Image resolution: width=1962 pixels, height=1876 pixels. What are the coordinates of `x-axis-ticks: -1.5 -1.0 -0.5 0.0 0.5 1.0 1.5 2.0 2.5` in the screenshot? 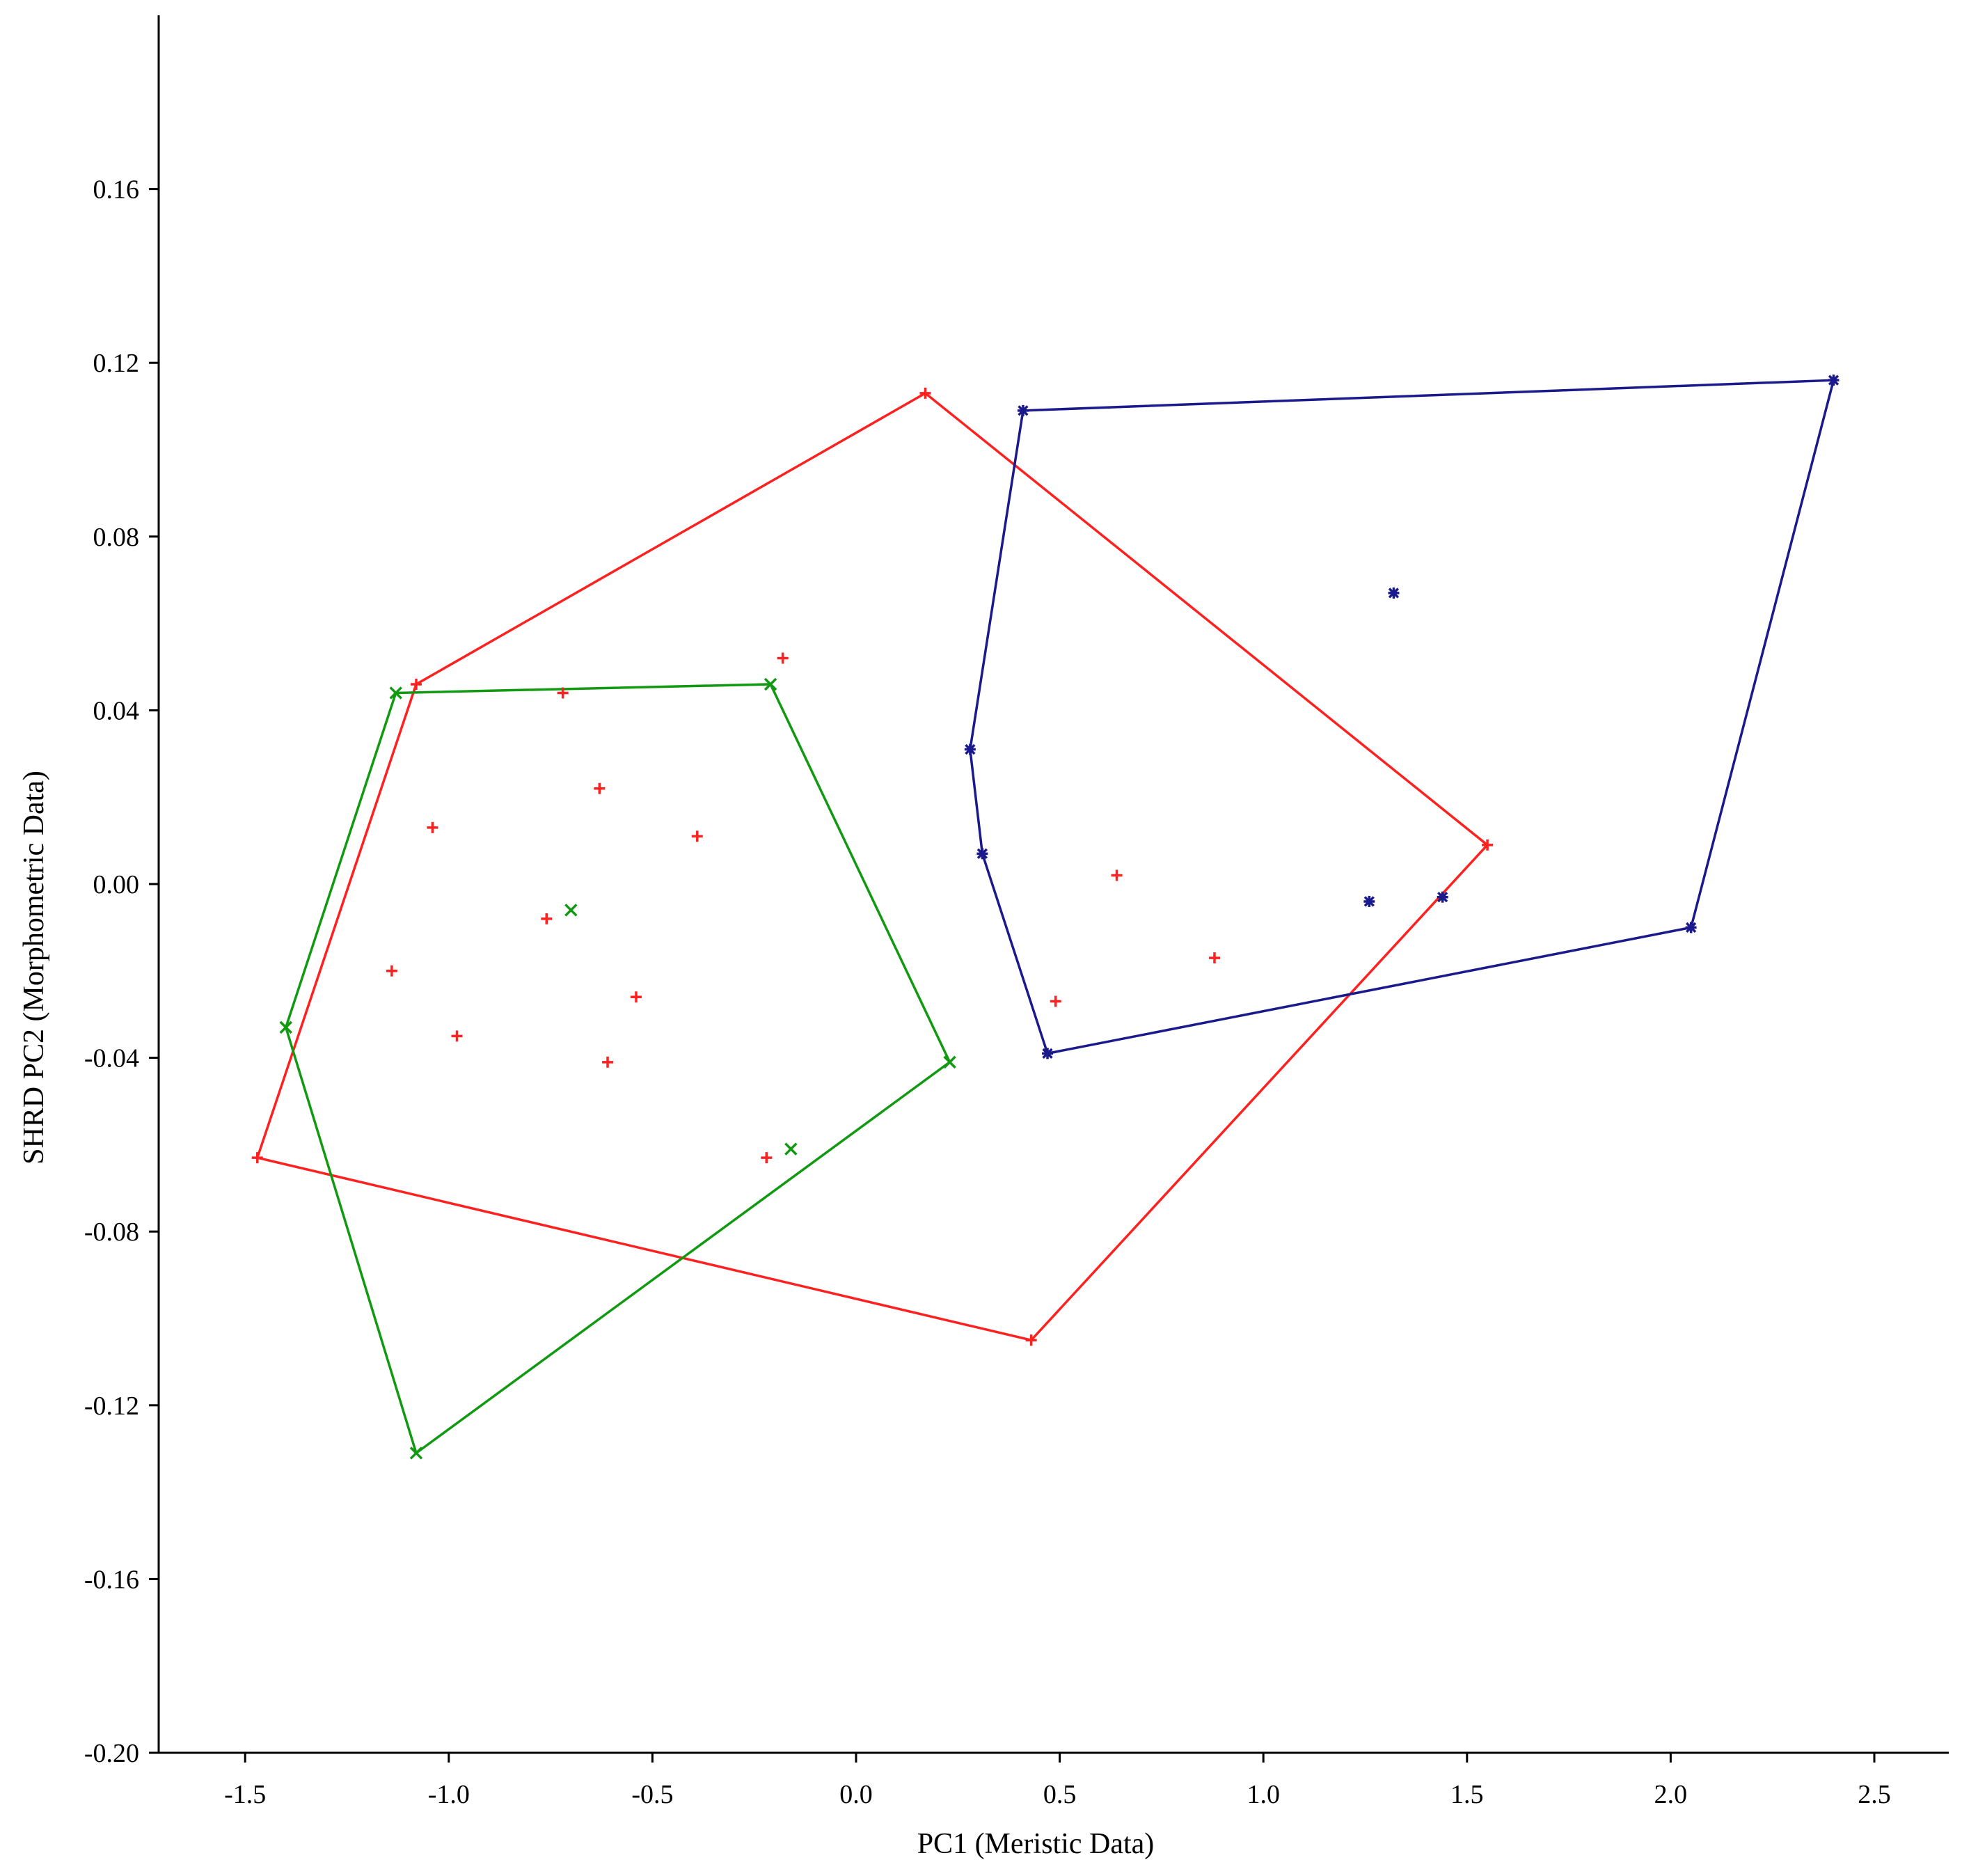 It's located at (1057, 1781).